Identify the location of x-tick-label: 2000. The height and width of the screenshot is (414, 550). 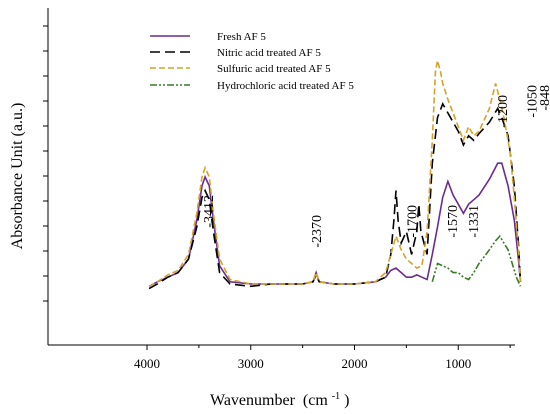
(355, 363).